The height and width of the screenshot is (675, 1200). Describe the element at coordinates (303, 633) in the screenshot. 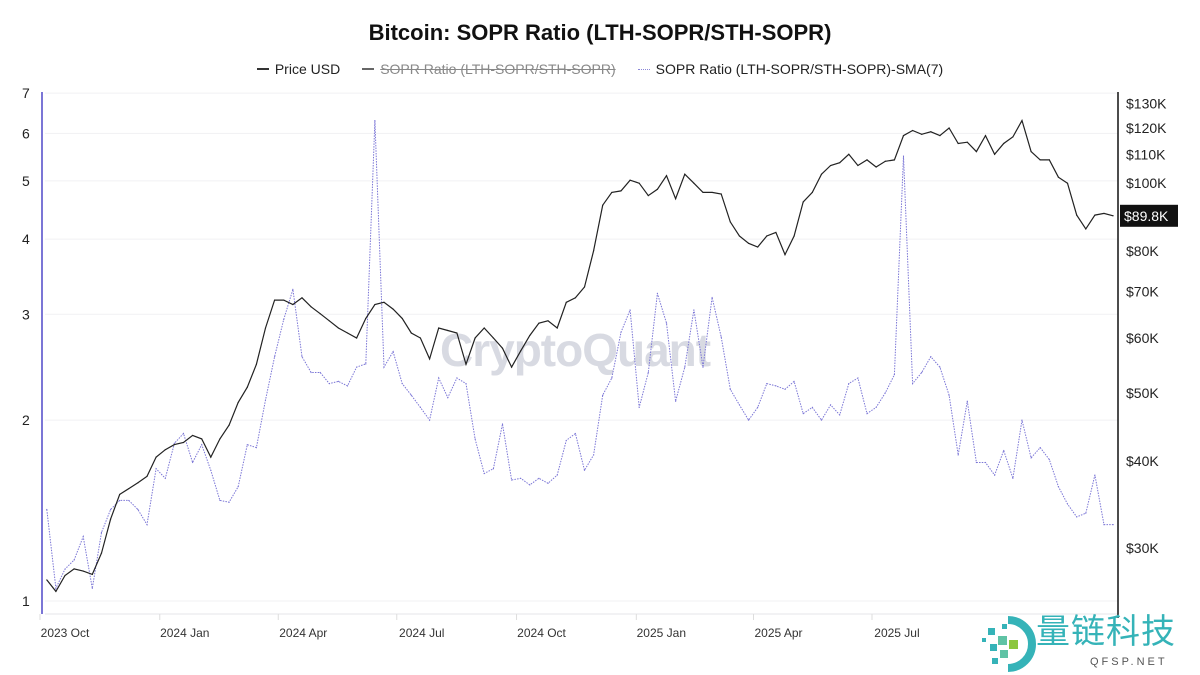

I see `x-axis-tick-label: 2024 Apr` at that location.